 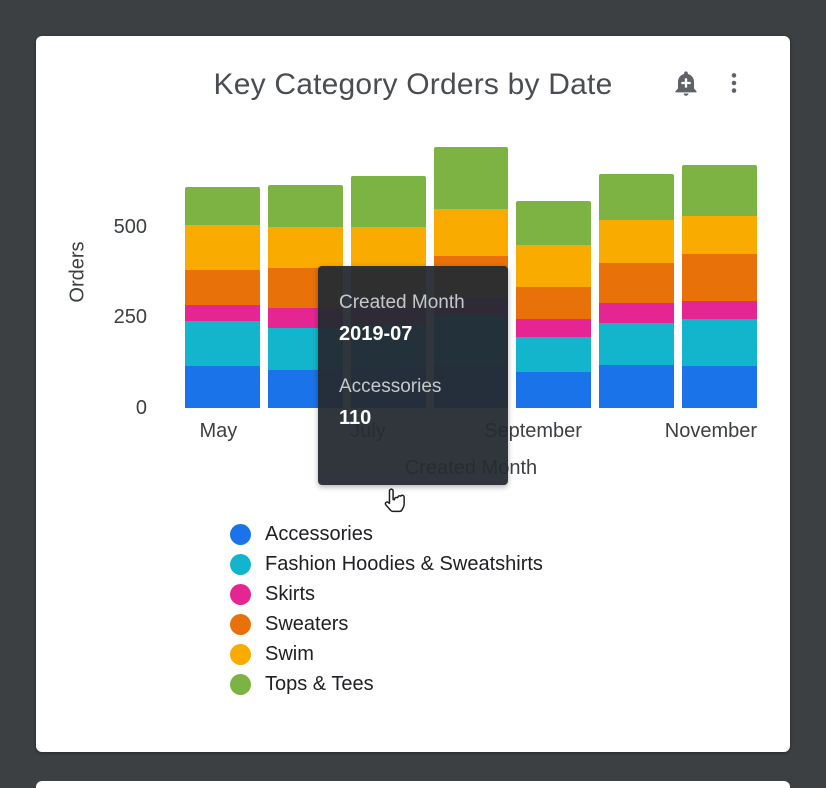 What do you see at coordinates (218, 431) in the screenshot?
I see `x-tick-label: May` at bounding box center [218, 431].